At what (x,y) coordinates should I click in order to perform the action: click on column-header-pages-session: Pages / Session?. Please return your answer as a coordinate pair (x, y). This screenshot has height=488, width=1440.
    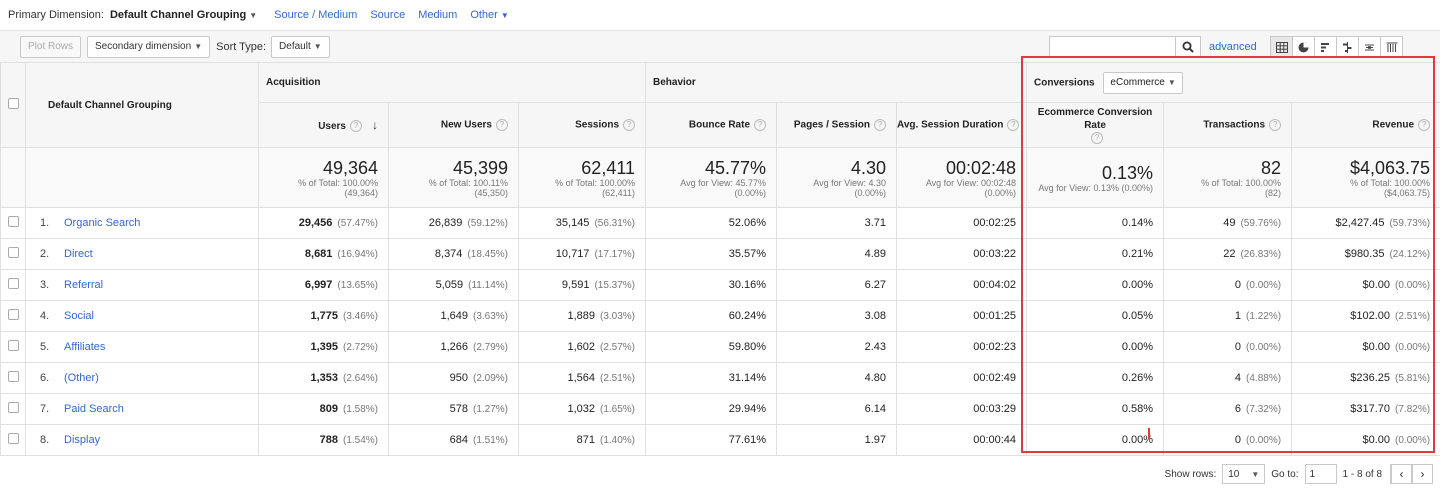
    Looking at the image, I should click on (837, 125).